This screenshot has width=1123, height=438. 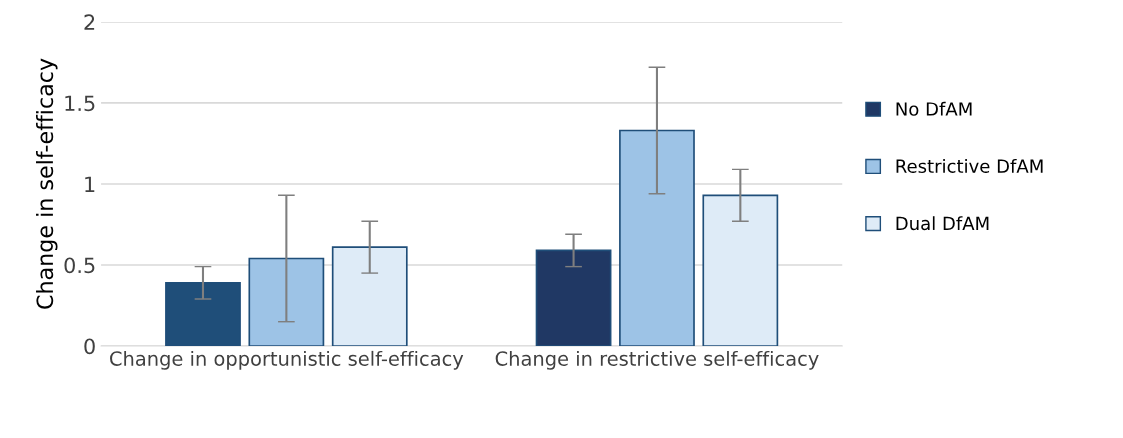 I want to click on y-tick-label: 0, so click(x=89, y=346).